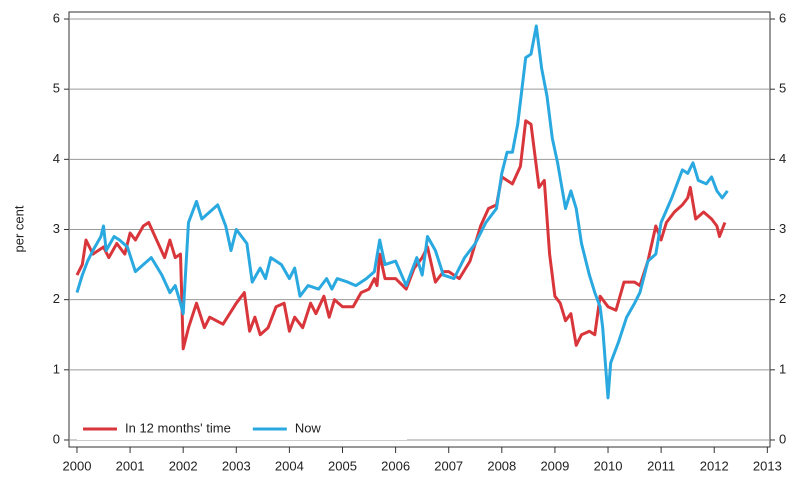 The image size is (798, 485). Describe the element at coordinates (183, 465) in the screenshot. I see `x-tick-label: 2002` at that location.